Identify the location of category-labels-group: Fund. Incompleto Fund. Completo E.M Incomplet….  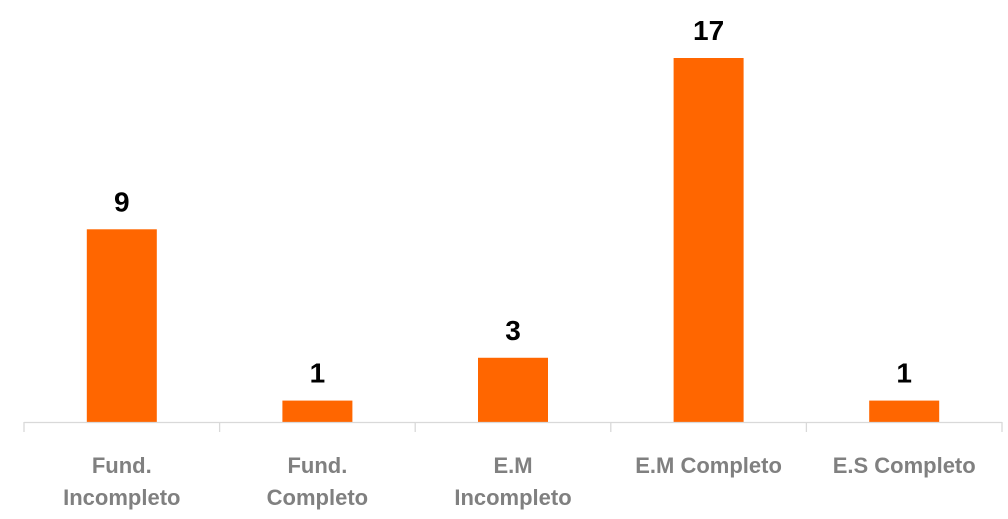
(519, 481).